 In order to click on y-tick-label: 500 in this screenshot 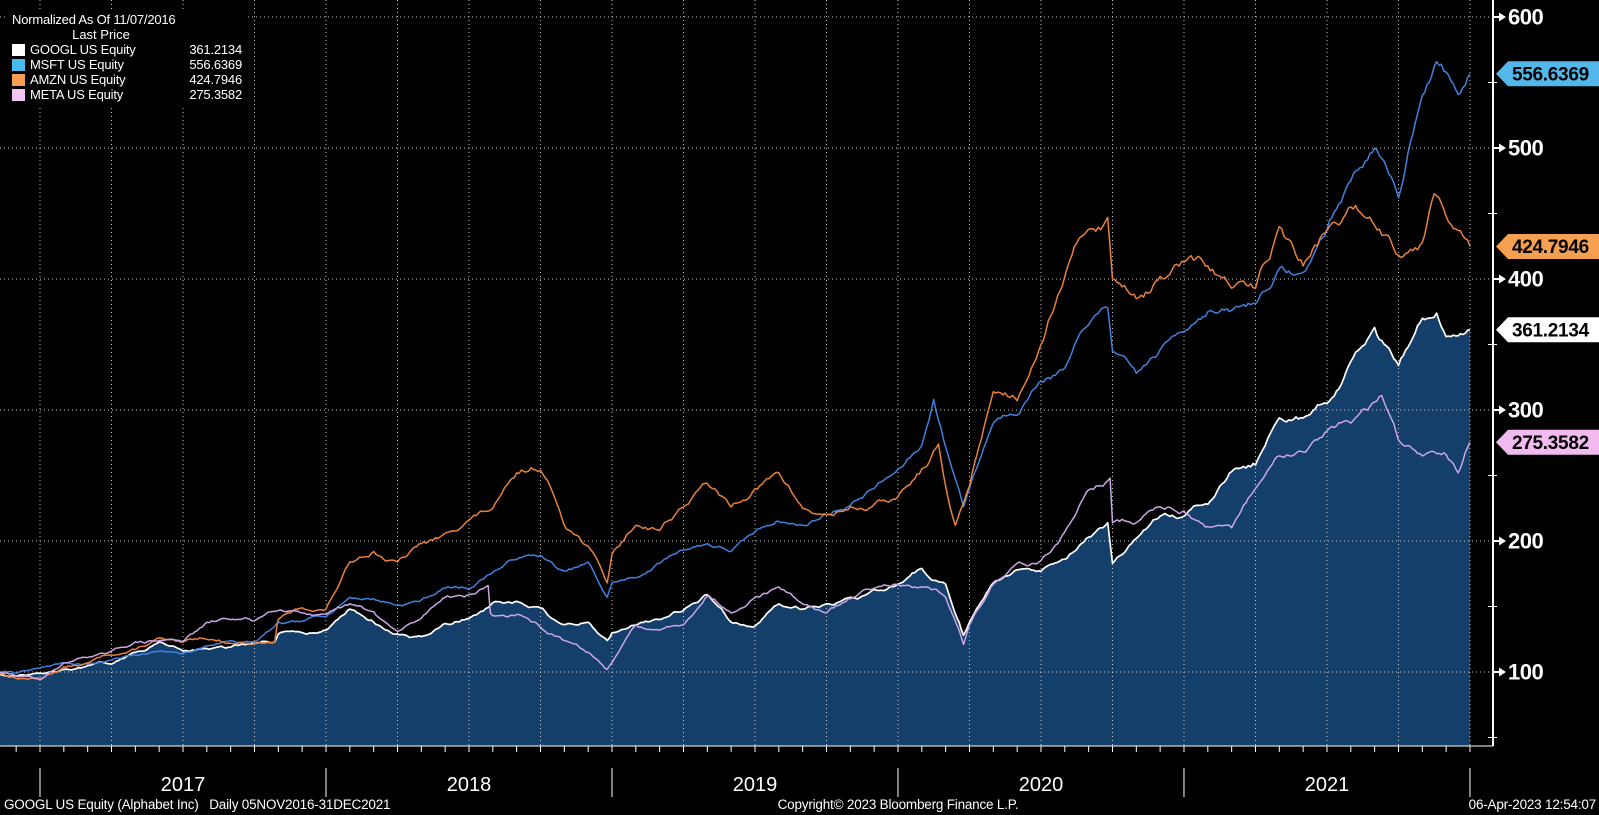, I will do `click(1525, 148)`.